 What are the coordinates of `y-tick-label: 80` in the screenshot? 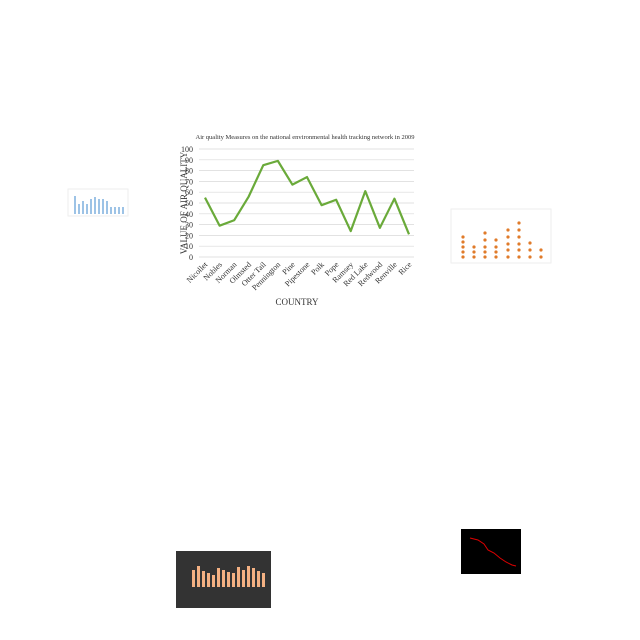 It's located at (189, 171).